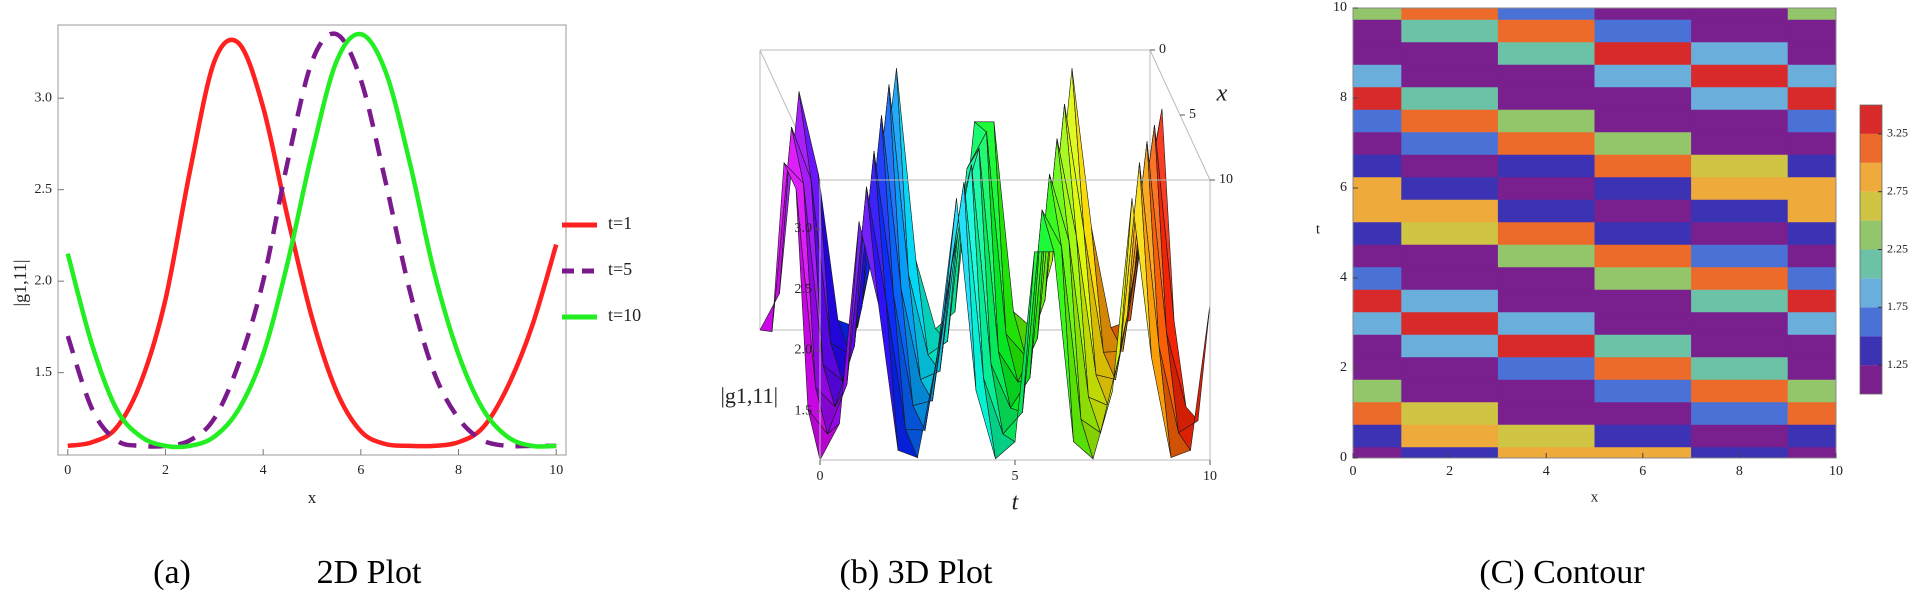  What do you see at coordinates (1897, 364) in the screenshot?
I see `colorbar-tick-label: 1.25` at bounding box center [1897, 364].